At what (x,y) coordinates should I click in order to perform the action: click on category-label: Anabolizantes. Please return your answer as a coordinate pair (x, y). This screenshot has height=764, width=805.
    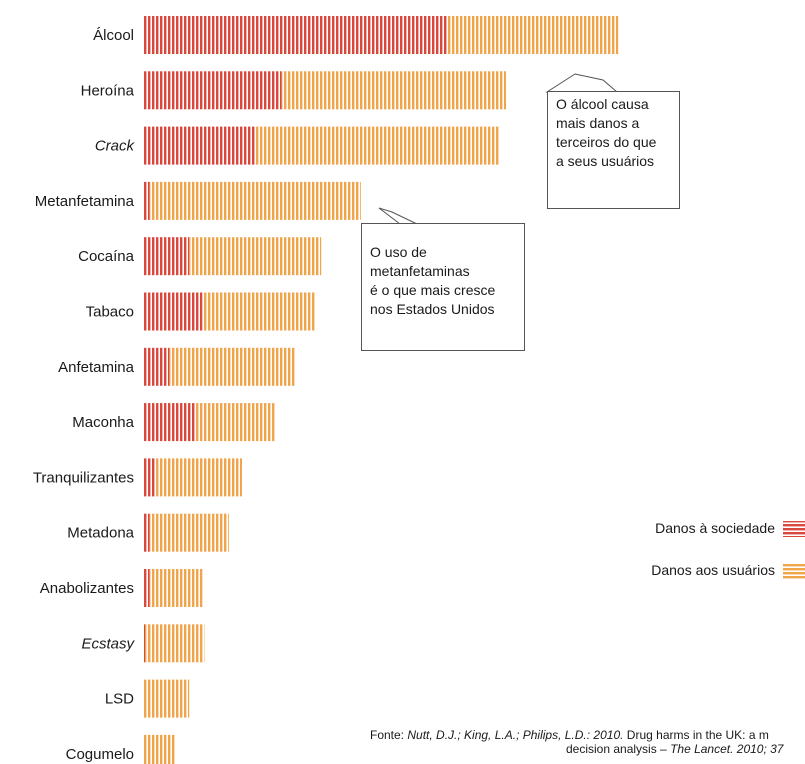
    Looking at the image, I should click on (87, 588).